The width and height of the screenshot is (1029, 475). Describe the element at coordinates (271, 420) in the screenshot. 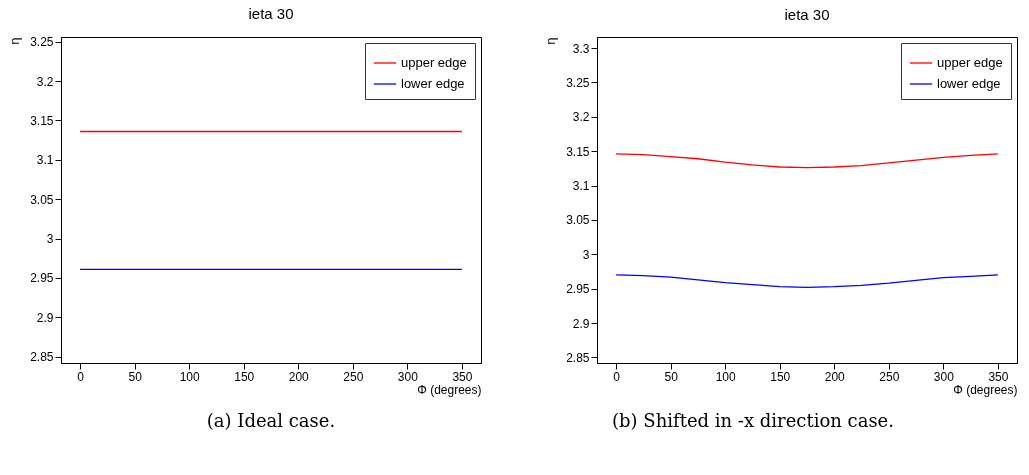

I see `text: (a) Ideal case.` at that location.